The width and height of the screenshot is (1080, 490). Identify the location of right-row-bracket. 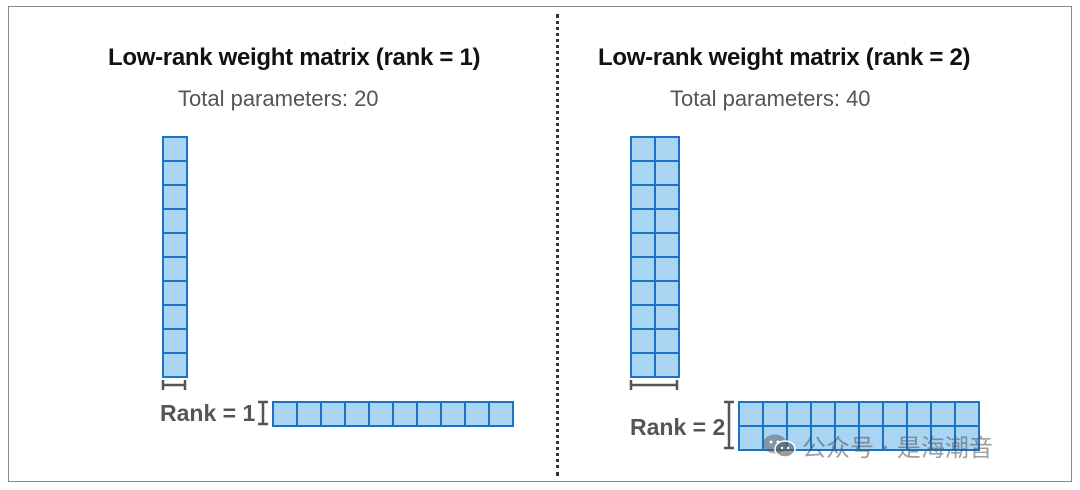
(729, 425).